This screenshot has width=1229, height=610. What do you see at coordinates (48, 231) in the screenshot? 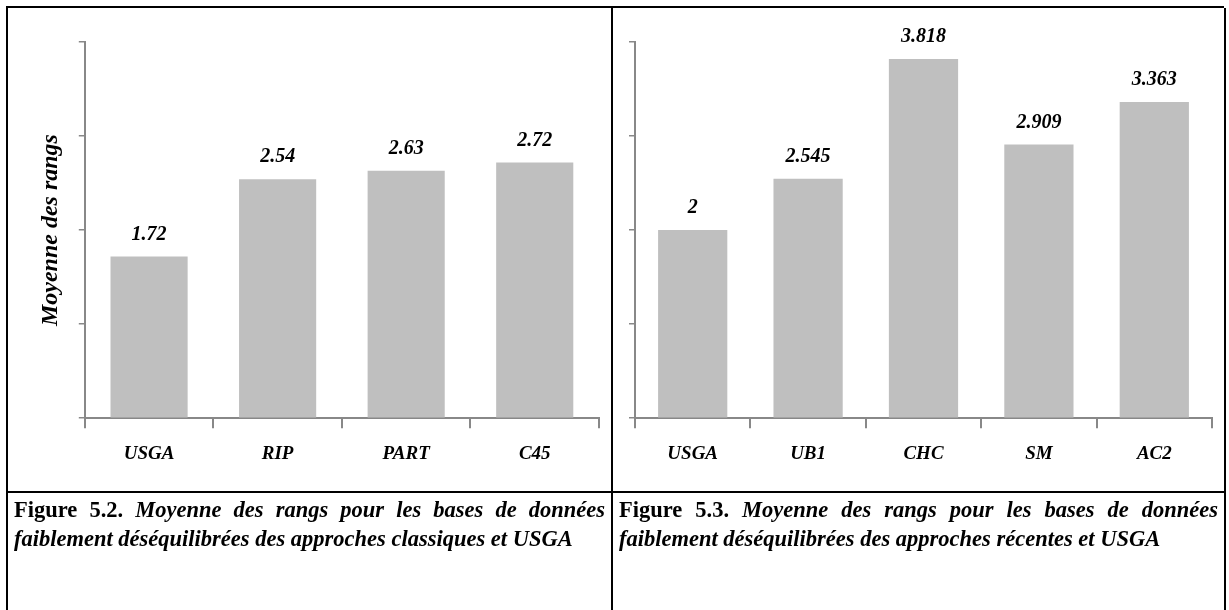
I see `y-axis-title: Moyenne des rangs` at bounding box center [48, 231].